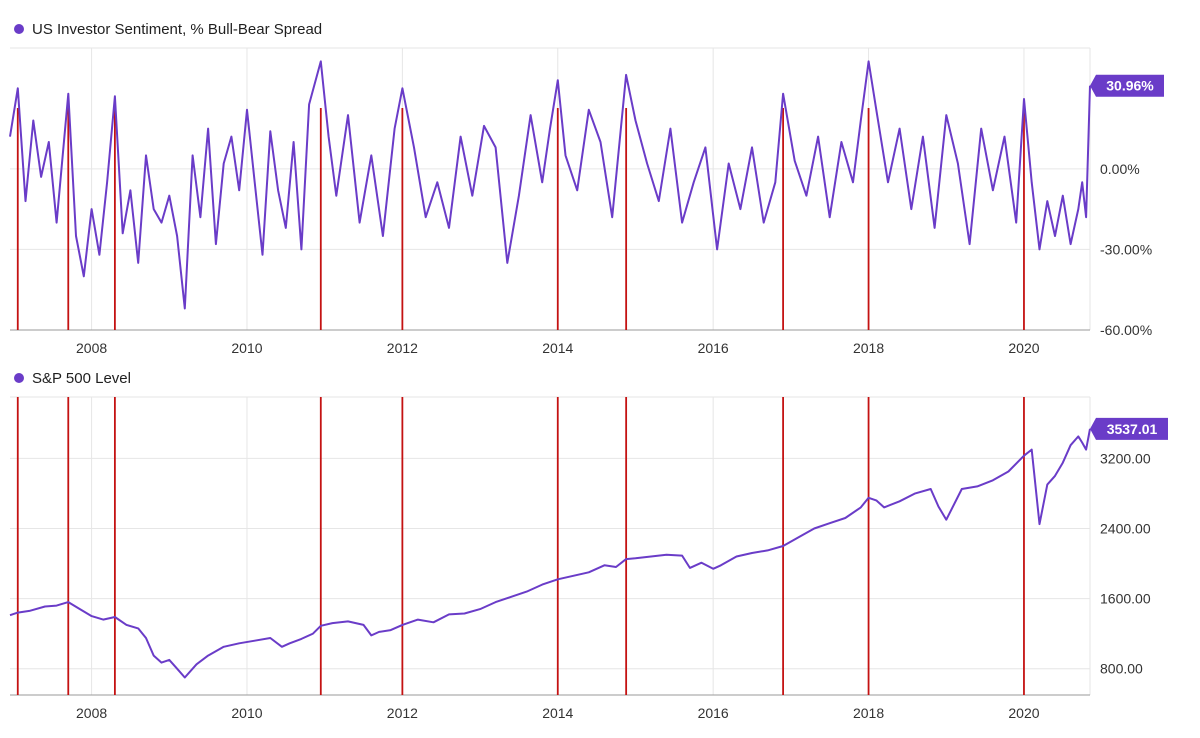 This screenshot has height=738, width=1200. What do you see at coordinates (1125, 599) in the screenshot?
I see `y-tick-label: 1600.00` at bounding box center [1125, 599].